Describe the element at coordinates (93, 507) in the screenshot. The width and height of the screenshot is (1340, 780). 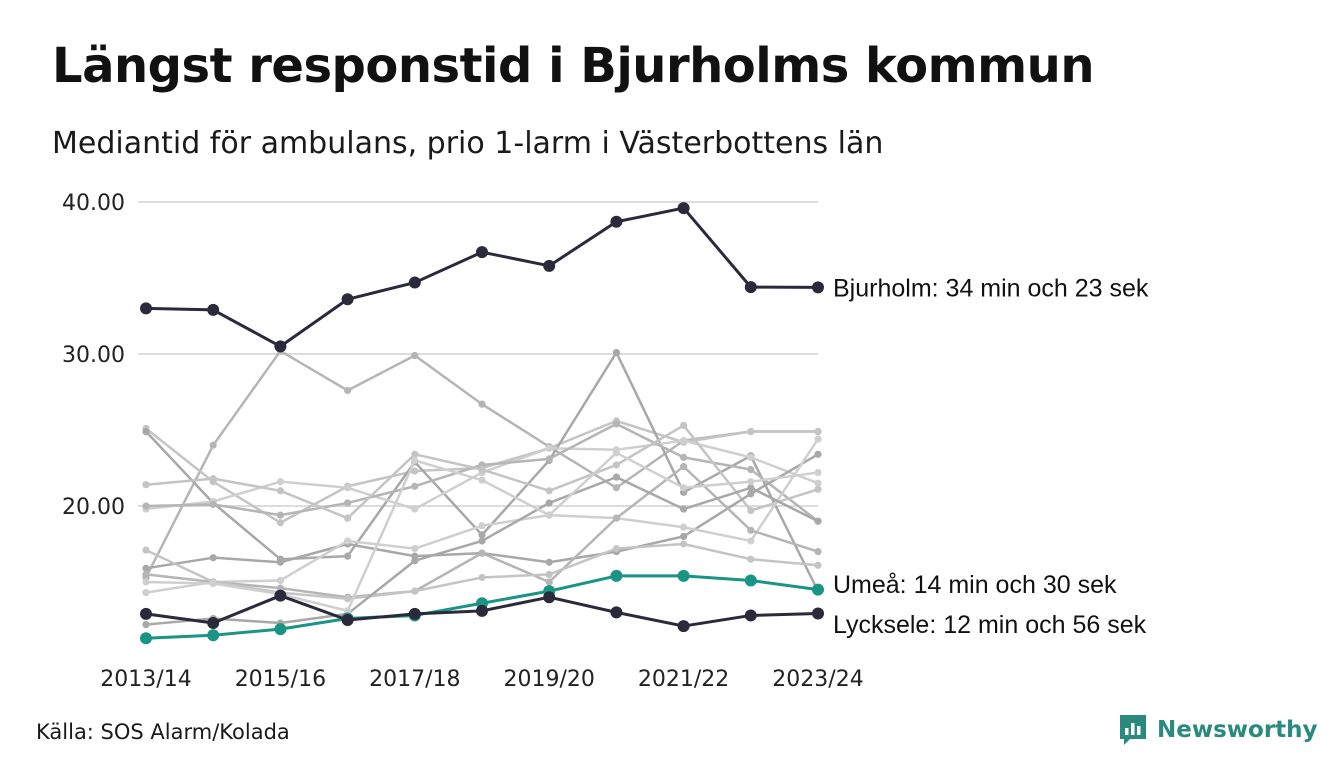
I see `y-tick-label: 20.00` at that location.